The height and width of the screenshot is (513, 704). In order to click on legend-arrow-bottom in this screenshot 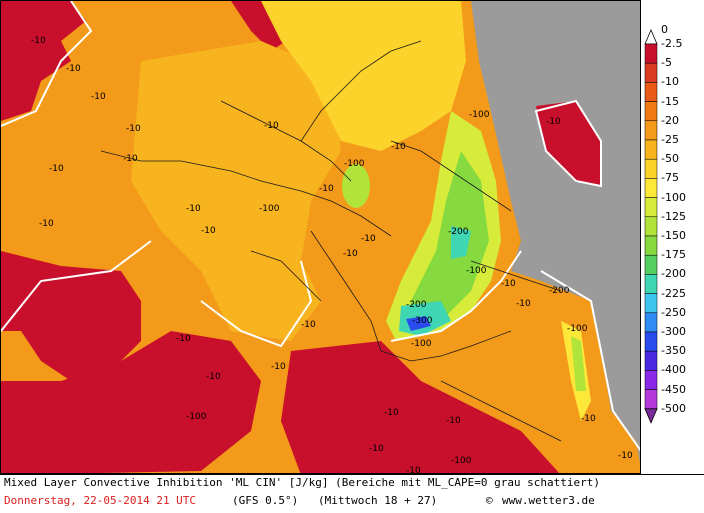, I will do `click(651, 416)`.